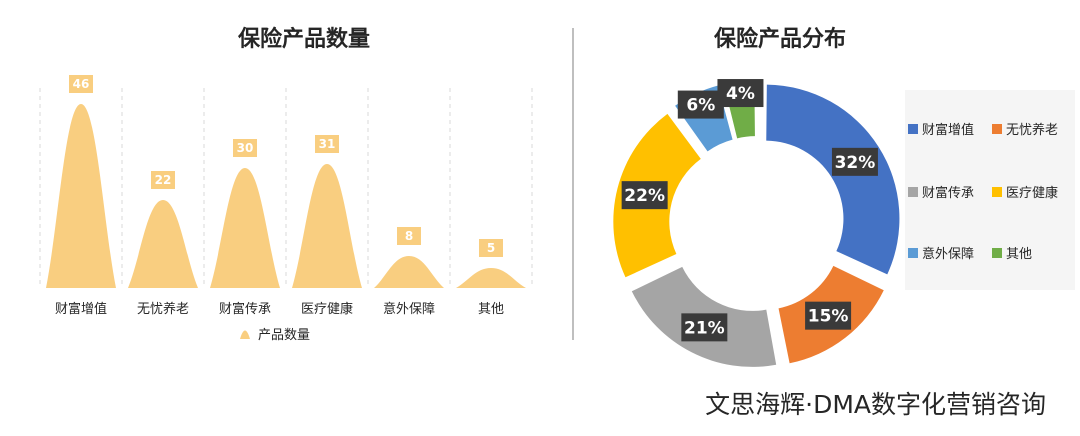 This screenshot has height=436, width=1080. Describe the element at coordinates (303, 39) in the screenshot. I see `bar-chart-title: 保险产品数量` at that location.